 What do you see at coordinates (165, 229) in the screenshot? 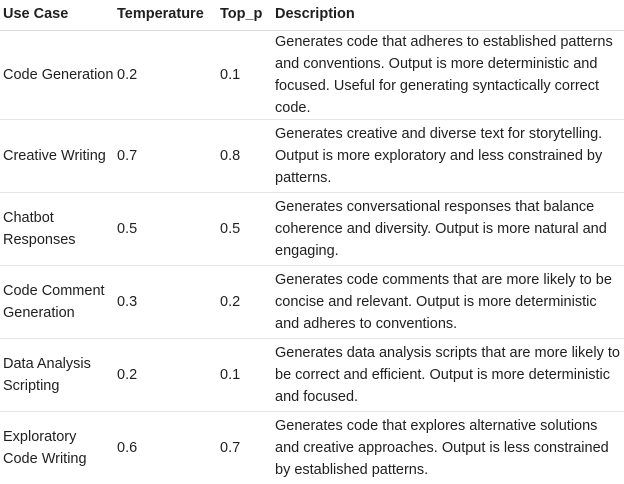
I see `temperature-cell: 0.5` at bounding box center [165, 229].